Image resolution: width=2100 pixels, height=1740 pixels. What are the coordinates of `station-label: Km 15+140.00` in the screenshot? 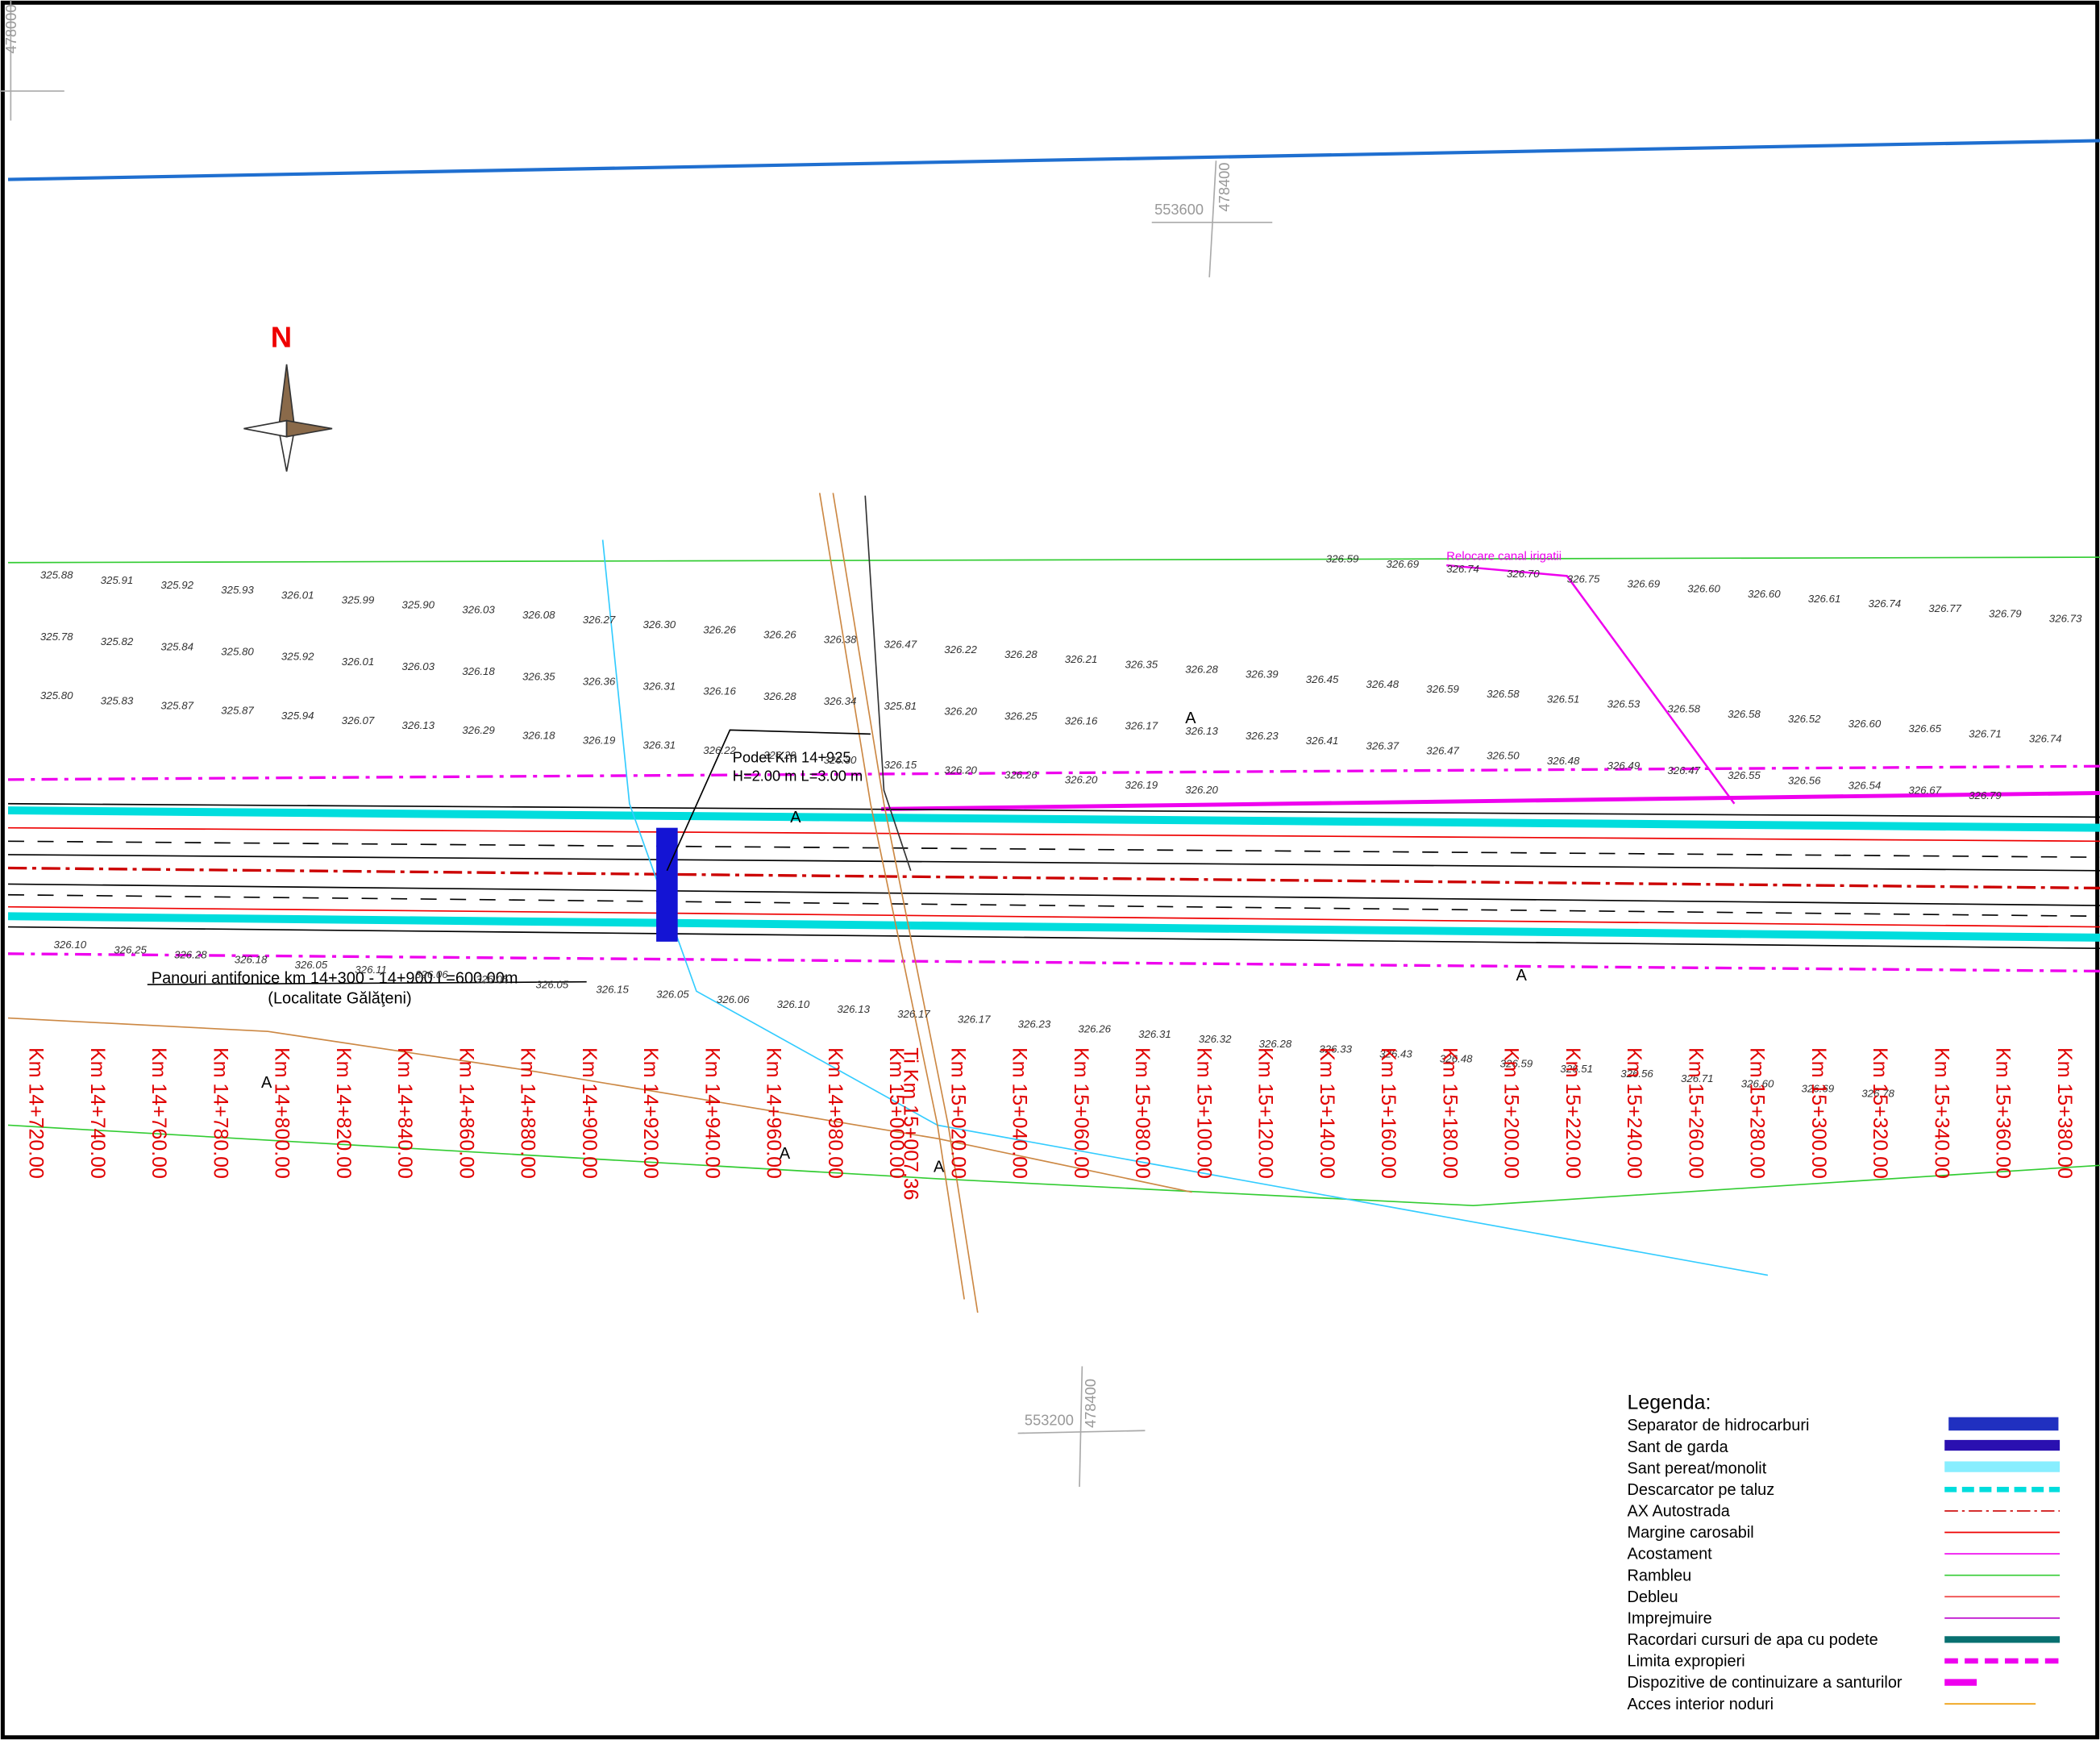 It's located at (1327, 1113).